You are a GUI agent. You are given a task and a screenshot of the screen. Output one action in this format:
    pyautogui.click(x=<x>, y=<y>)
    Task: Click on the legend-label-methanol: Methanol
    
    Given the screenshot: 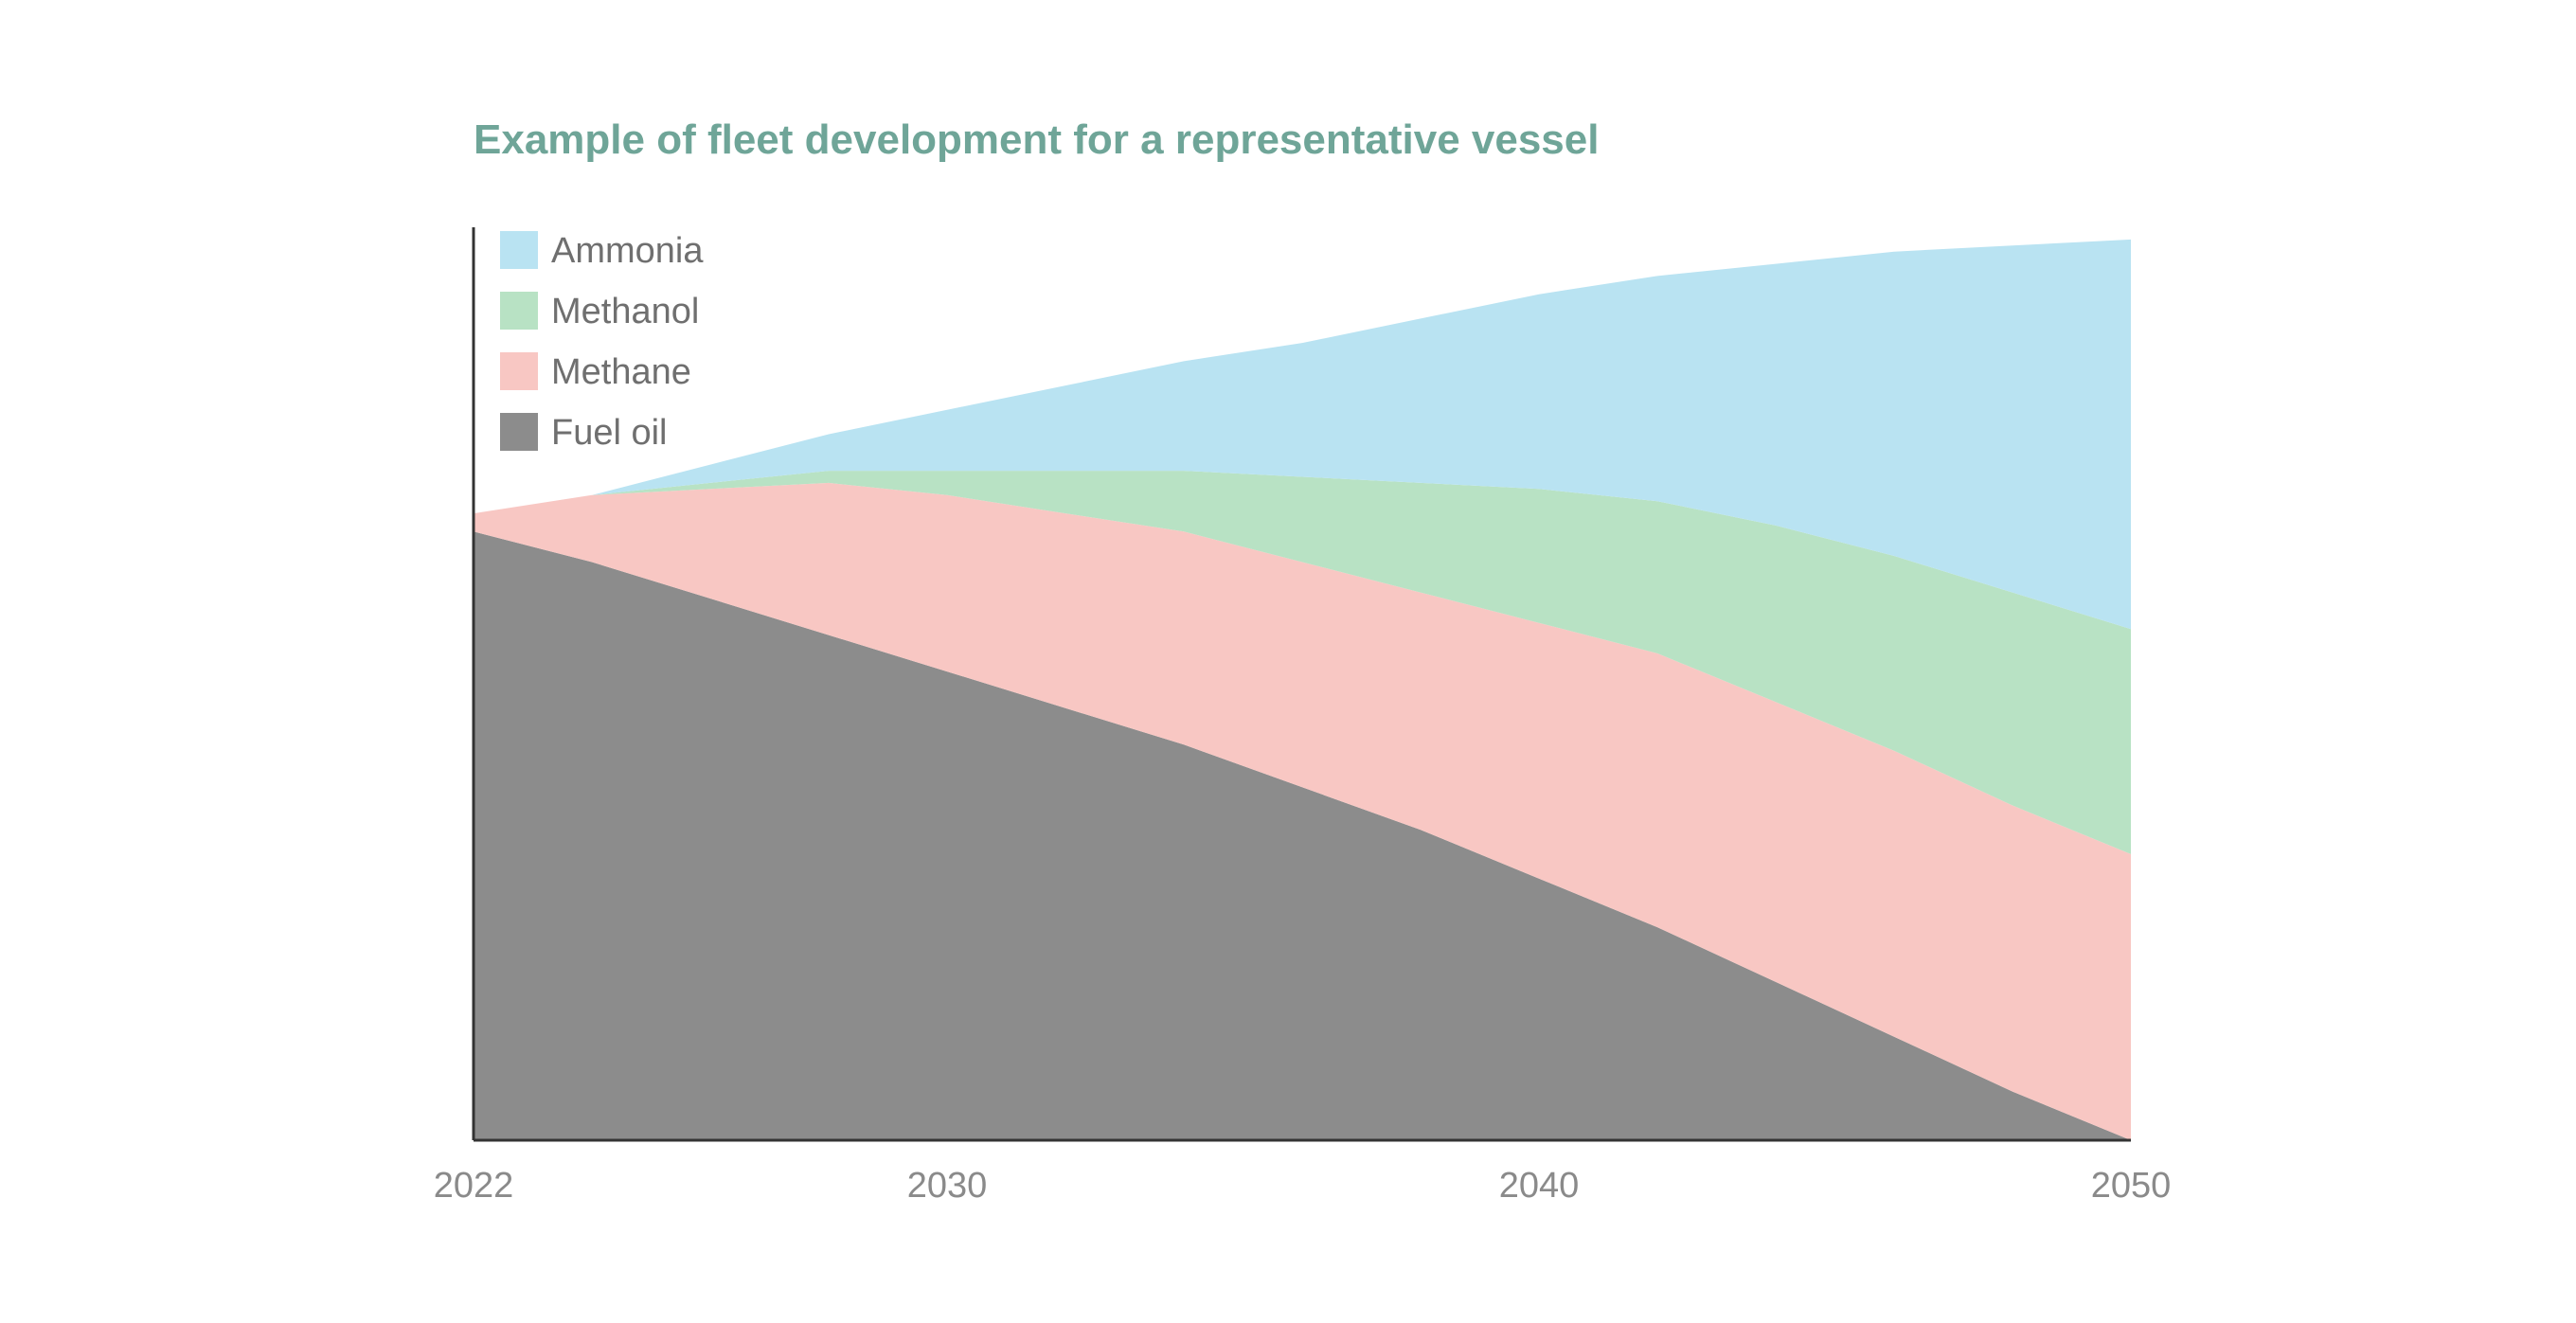 What is the action you would take?
    pyautogui.click(x=625, y=311)
    